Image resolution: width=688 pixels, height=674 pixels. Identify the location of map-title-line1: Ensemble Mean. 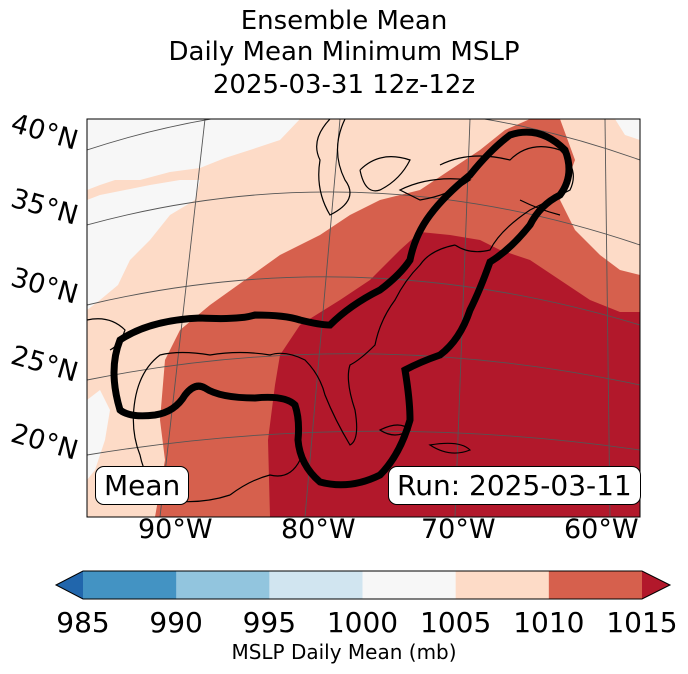
(344, 21).